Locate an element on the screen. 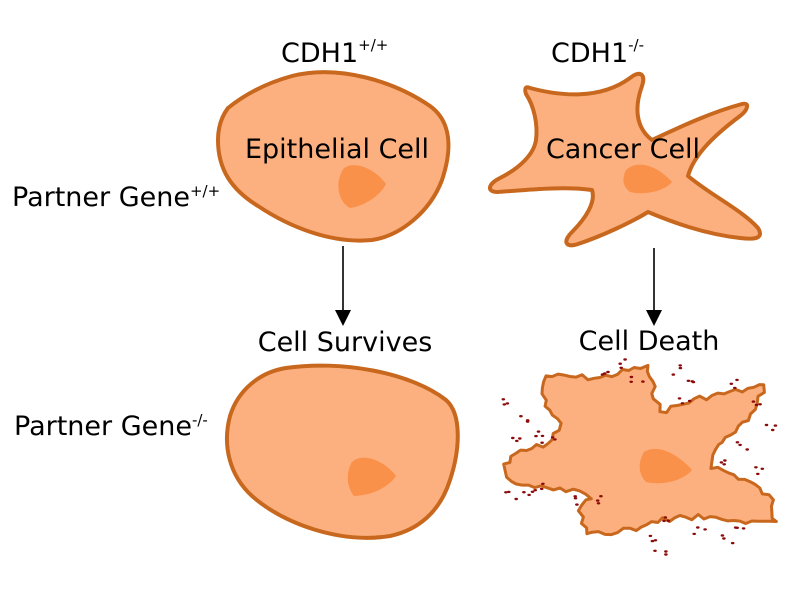  column-header-cdh1-wildtype: CDH1+/+ is located at coordinates (334, 52).